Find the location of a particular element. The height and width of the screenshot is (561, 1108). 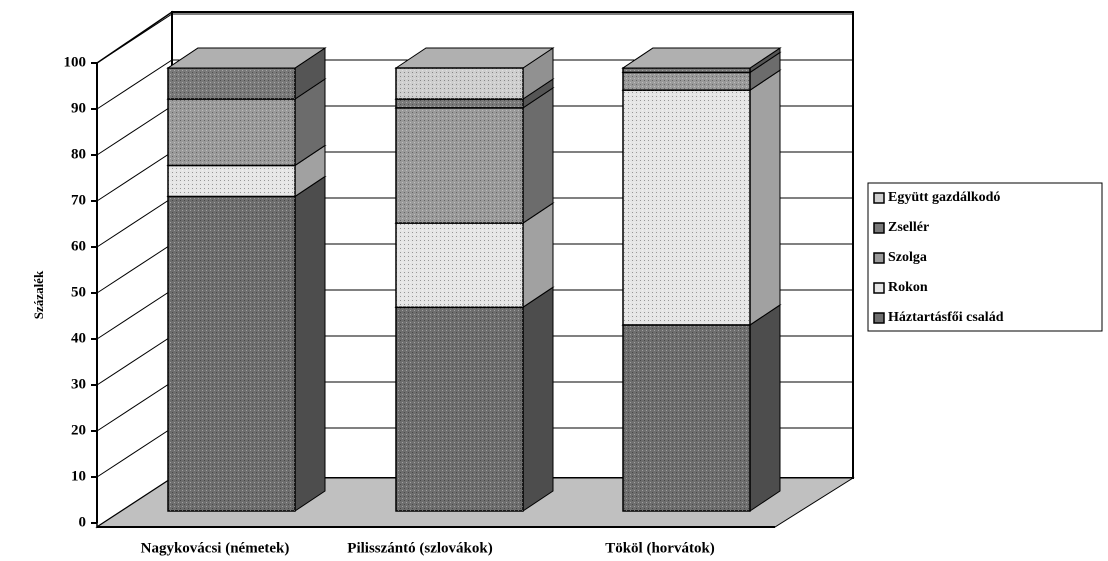

legend-label: Együtt gazdálkodó is located at coordinates (944, 197).